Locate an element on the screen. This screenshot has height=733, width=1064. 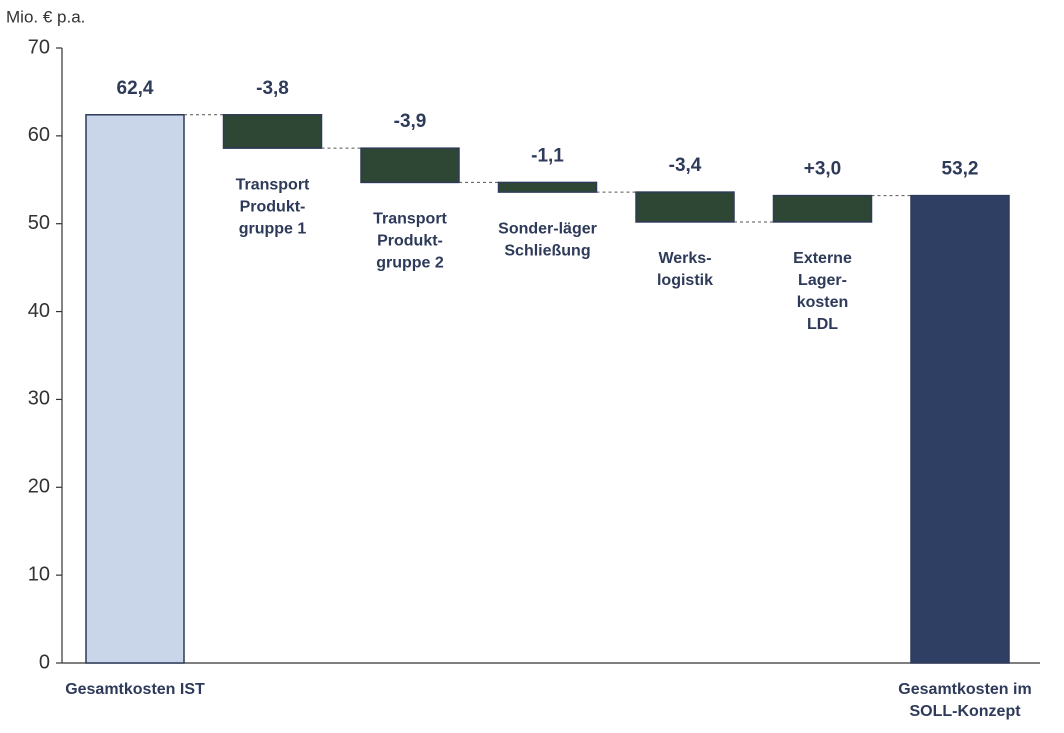
y-tick-label: 30 is located at coordinates (39, 399).